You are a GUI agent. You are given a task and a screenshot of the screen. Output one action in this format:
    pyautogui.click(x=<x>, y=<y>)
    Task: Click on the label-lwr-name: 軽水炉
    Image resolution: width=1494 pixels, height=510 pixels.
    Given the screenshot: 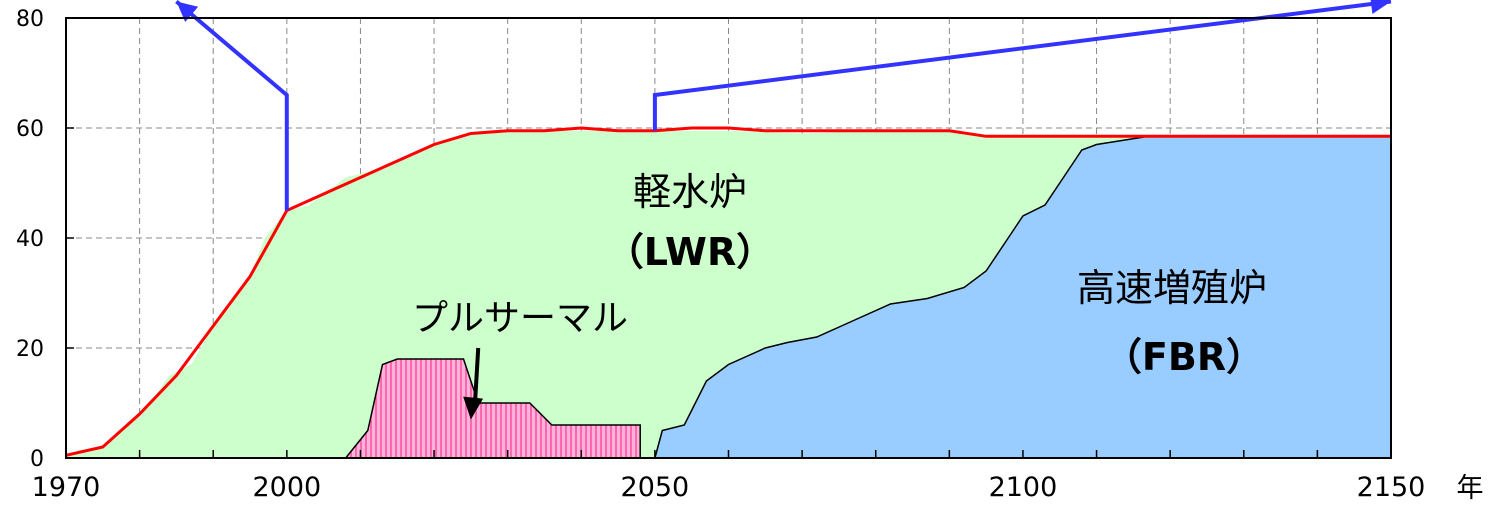 What is the action you would take?
    pyautogui.click(x=690, y=192)
    